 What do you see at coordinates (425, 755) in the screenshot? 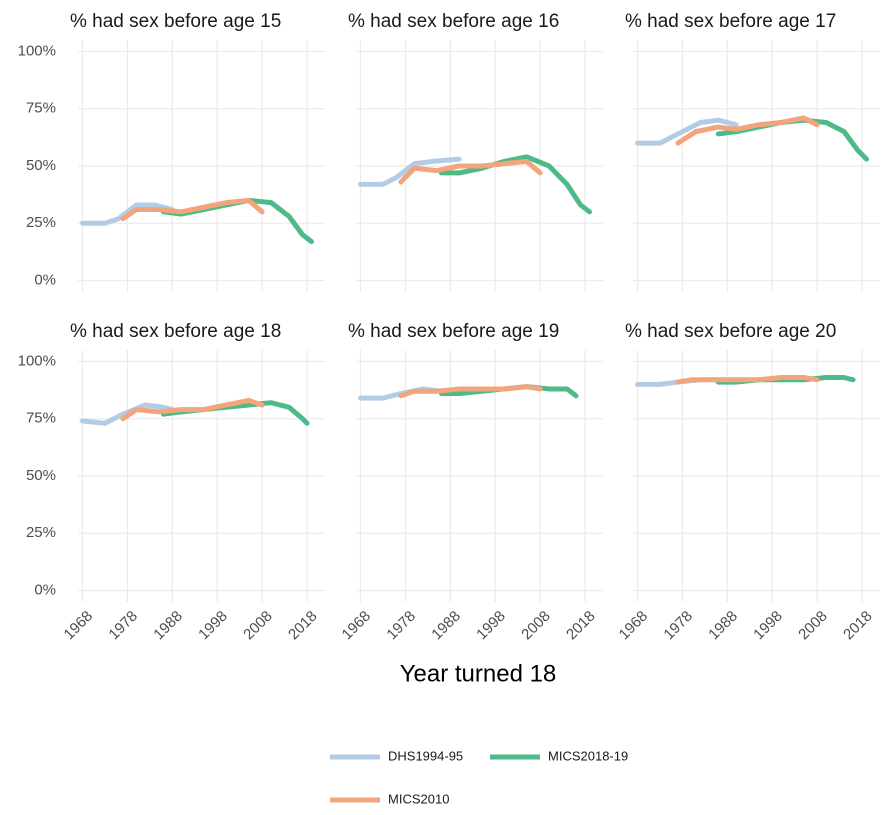
I see `legend-label: DHS1994-95` at bounding box center [425, 755].